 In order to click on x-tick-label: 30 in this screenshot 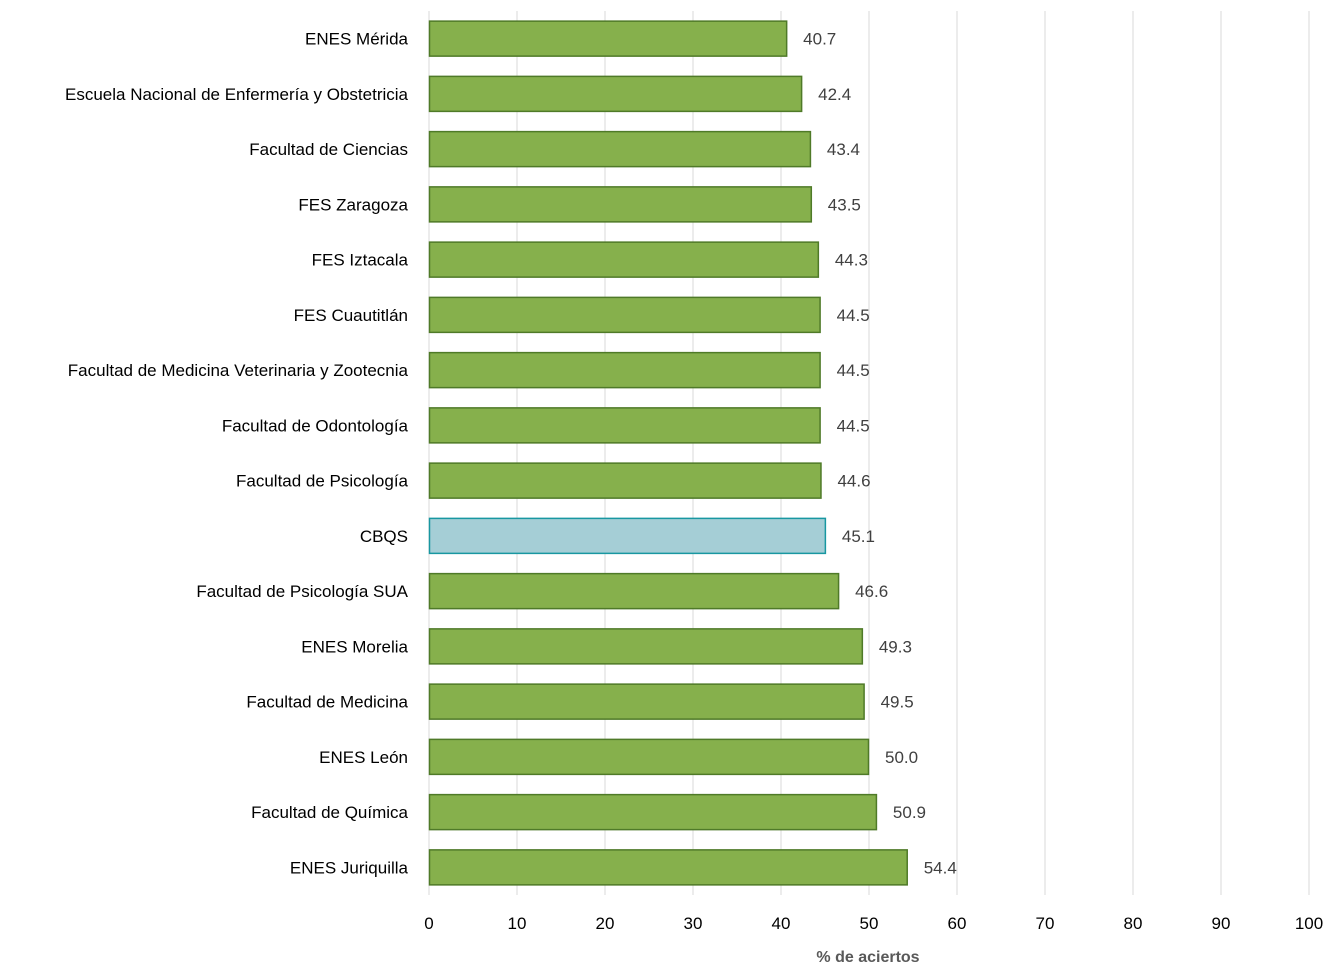, I will do `click(693, 923)`.